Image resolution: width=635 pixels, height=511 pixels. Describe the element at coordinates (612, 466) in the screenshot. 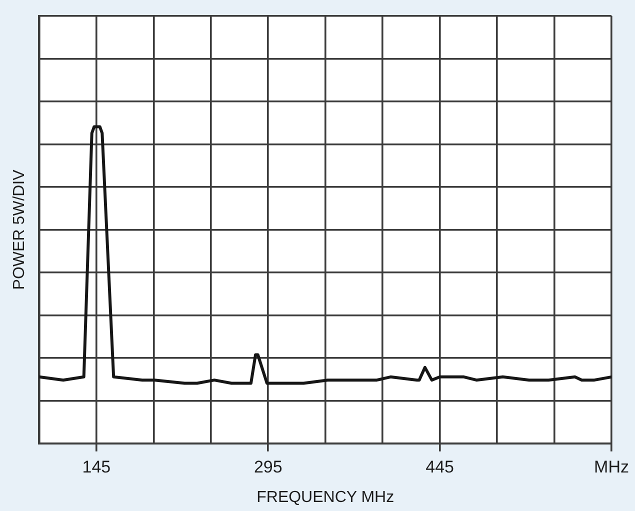

I see `x-tick-label: MHz` at that location.